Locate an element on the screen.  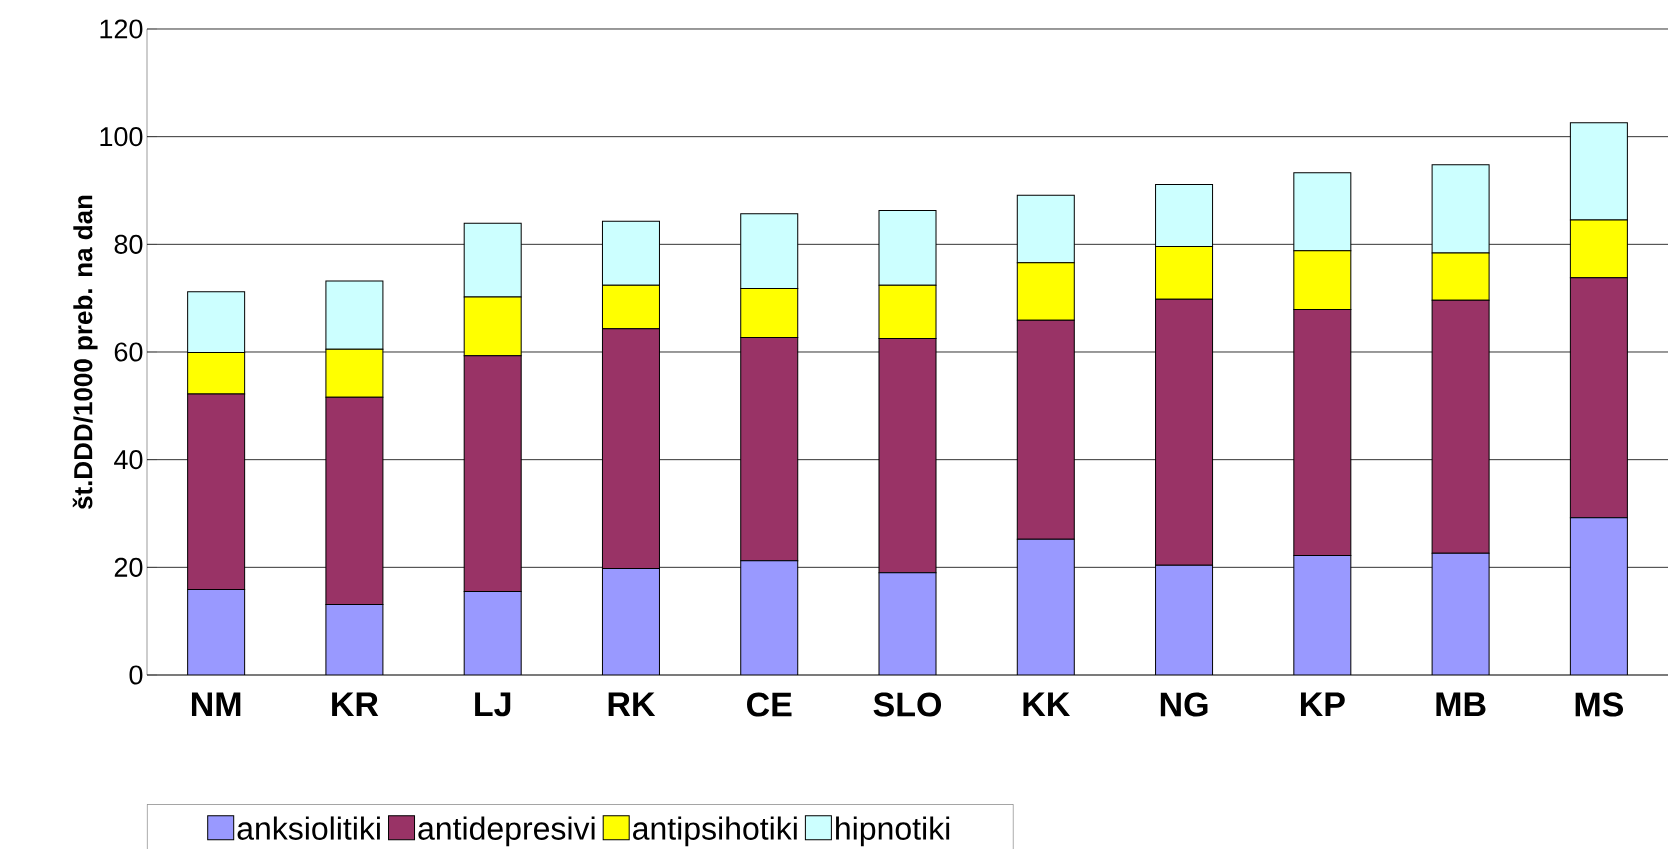
x-tick-label: KK is located at coordinates (1047, 704).